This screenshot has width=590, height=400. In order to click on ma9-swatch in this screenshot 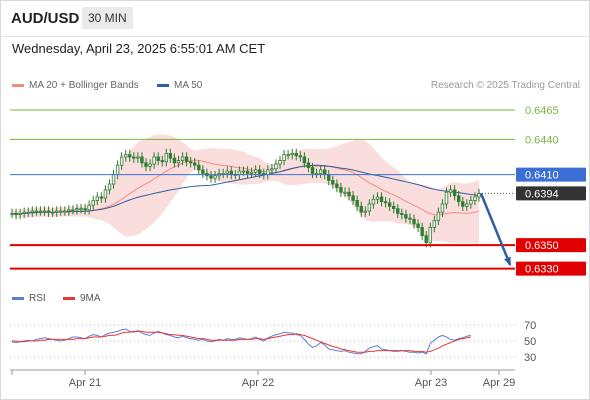, I will do `click(69, 298)`.